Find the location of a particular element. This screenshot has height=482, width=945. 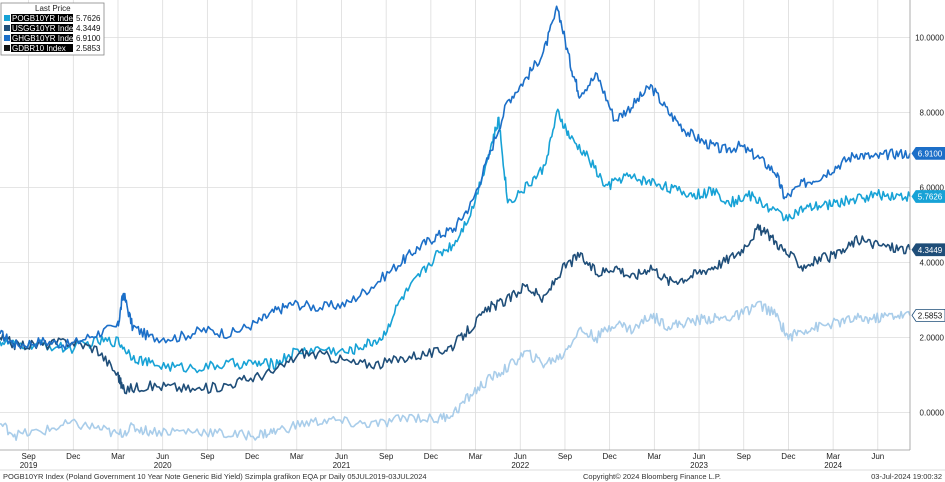

legend-item-ghgb: GHGB10YR Index 6.9100 is located at coordinates (52, 38).